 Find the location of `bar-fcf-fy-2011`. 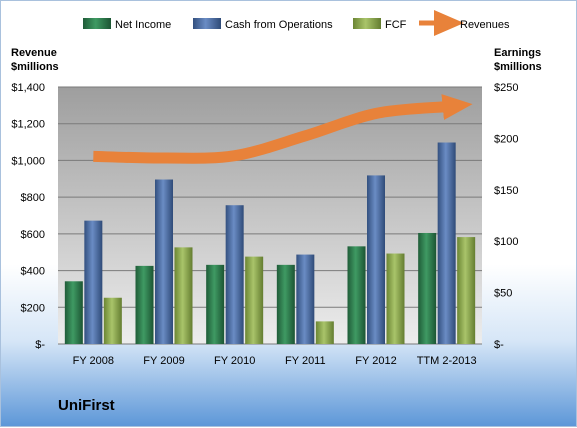

bar-fcf-fy-2011 is located at coordinates (324, 332).